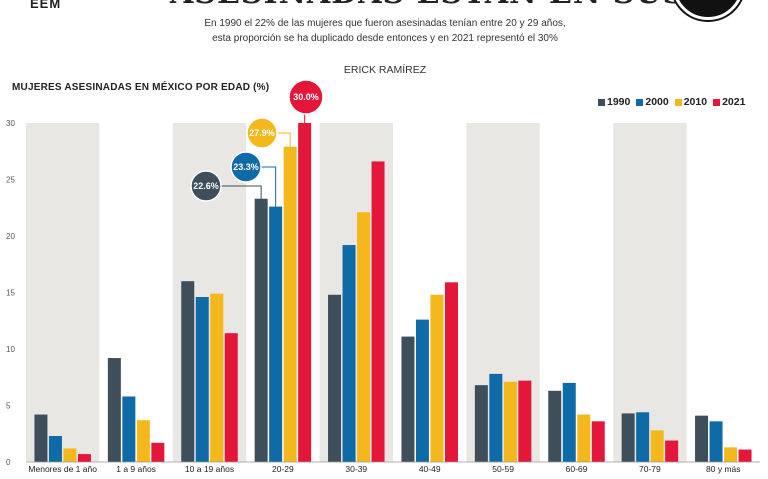 This screenshot has height=479, width=768. I want to click on x-tick-label: Menores de 1 año, so click(62, 469).